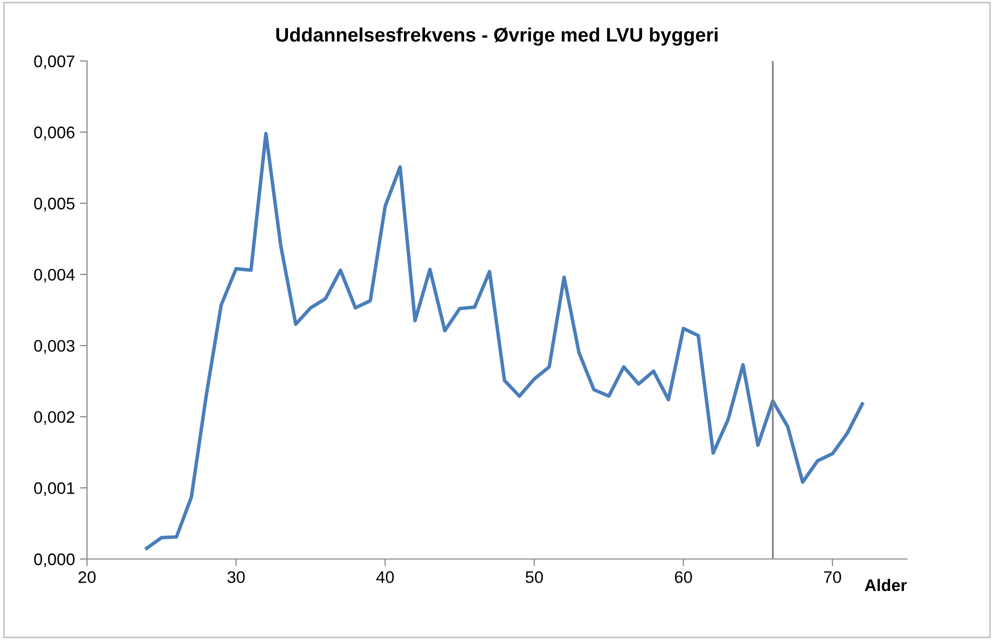  Describe the element at coordinates (54, 347) in the screenshot. I see `y-tick-label: 0,003` at that location.